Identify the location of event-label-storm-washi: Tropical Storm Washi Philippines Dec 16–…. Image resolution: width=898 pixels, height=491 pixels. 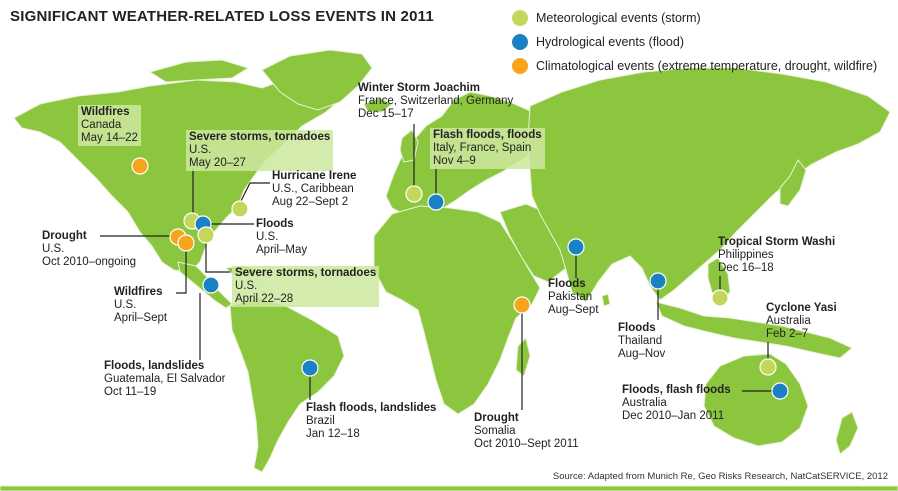
(776, 255).